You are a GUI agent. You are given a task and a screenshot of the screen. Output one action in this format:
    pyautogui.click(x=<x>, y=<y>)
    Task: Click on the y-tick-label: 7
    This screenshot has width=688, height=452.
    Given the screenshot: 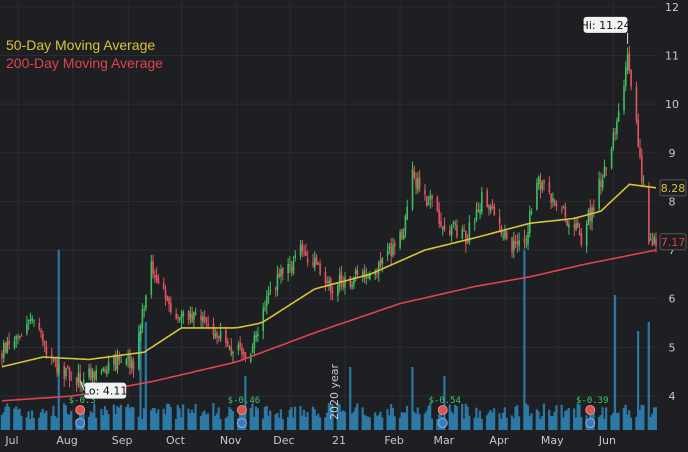 What is the action you would take?
    pyautogui.click(x=672, y=250)
    